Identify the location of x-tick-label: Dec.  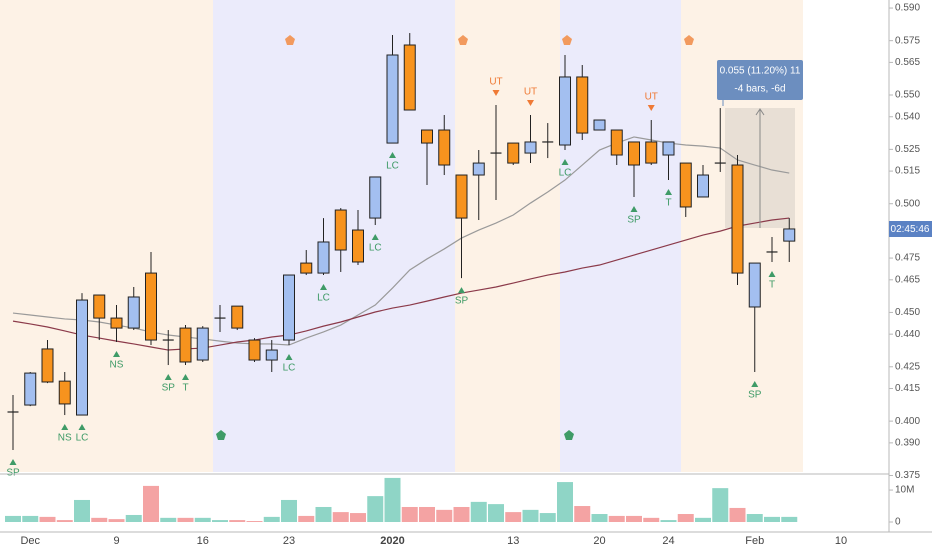
(30, 541).